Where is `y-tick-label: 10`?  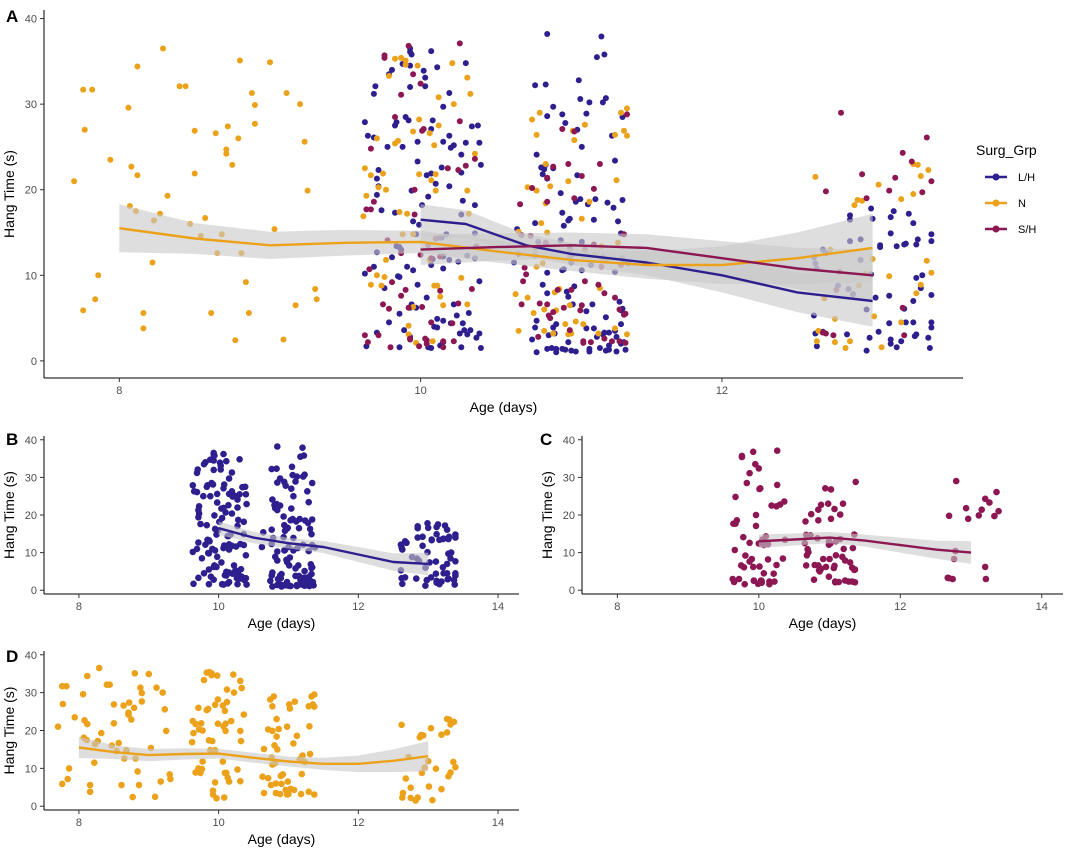 y-tick-label: 10 is located at coordinates (569, 554).